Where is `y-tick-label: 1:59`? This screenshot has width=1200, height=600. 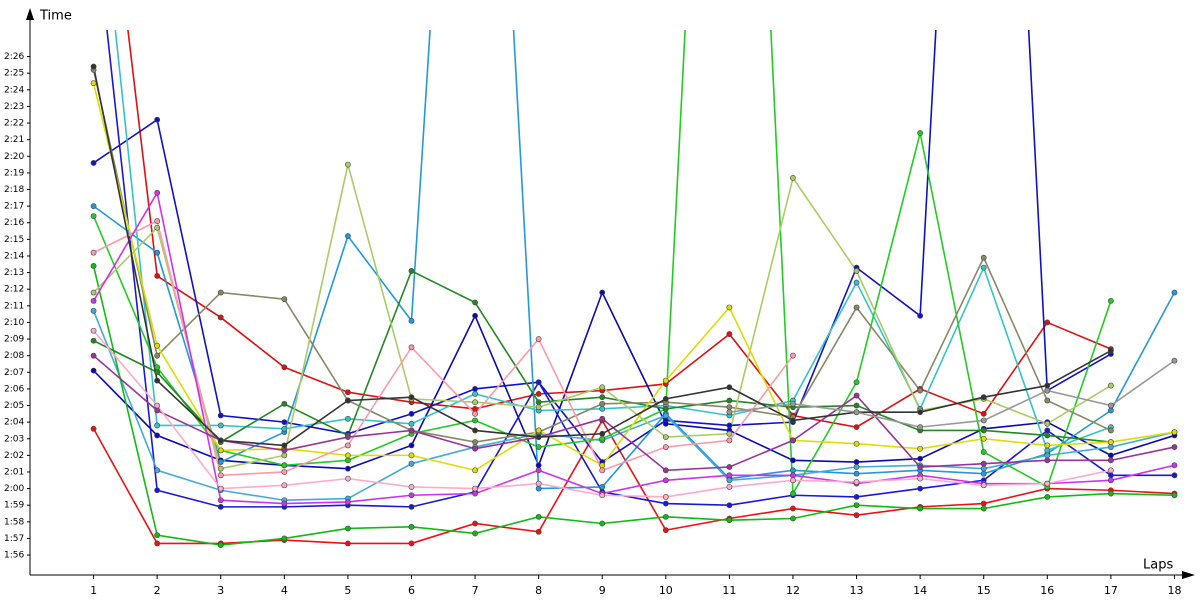
y-tick-label: 1:59 is located at coordinates (14, 506).